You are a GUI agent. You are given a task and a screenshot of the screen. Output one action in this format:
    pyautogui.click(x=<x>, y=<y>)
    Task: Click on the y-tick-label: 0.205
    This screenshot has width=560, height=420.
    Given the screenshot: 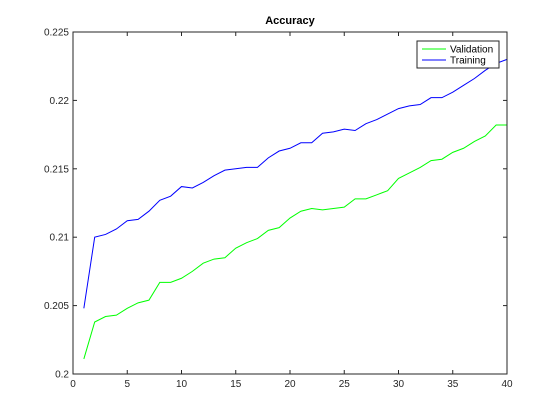 What is the action you would take?
    pyautogui.click(x=56, y=306)
    